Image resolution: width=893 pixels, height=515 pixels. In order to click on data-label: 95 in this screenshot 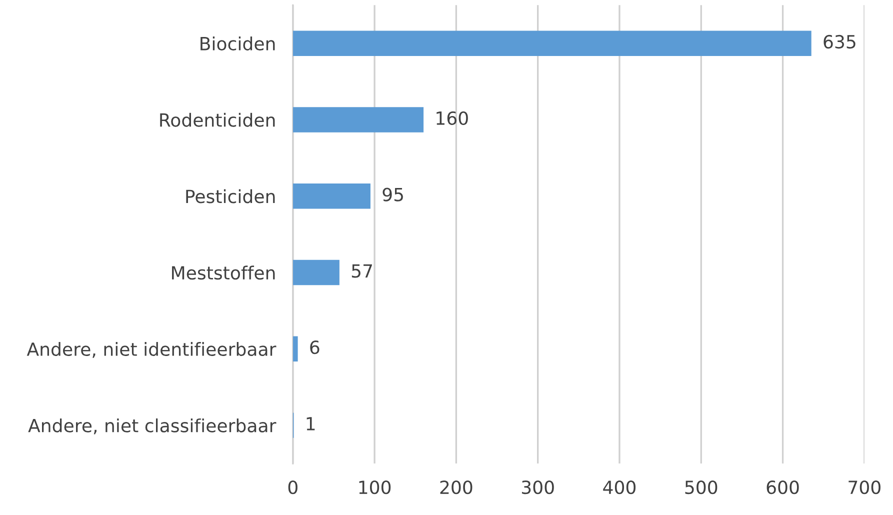, I will do `click(392, 195)`.